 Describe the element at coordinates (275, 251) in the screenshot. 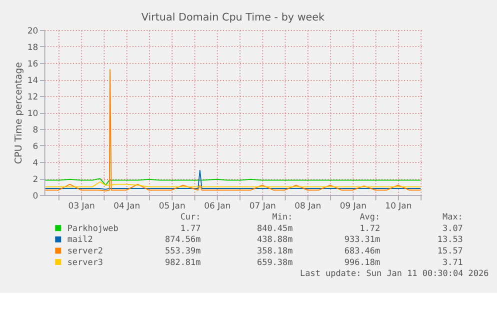

I see `text: 358.18m` at that location.